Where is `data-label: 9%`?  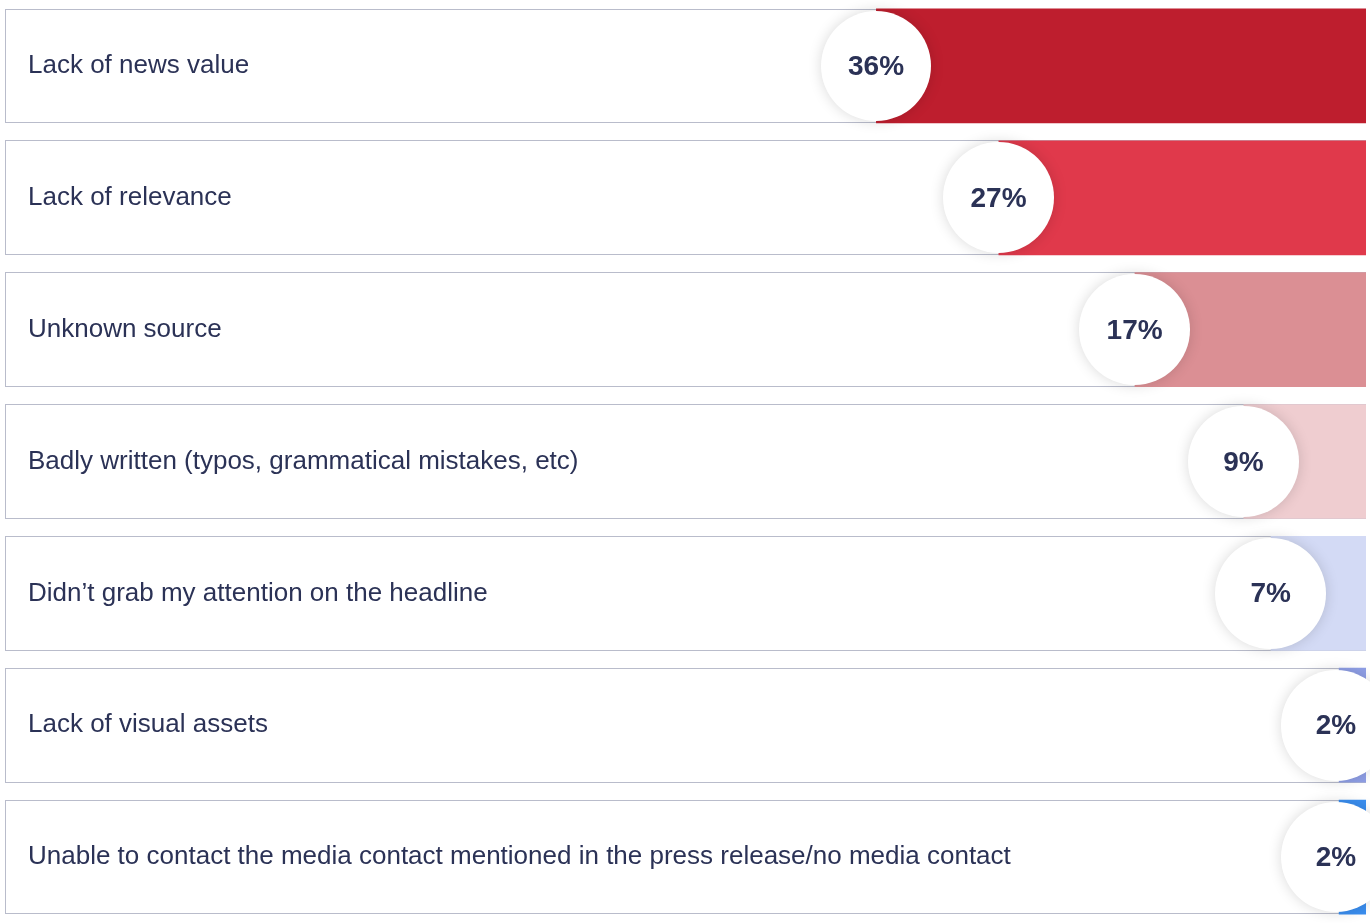 data-label: 9% is located at coordinates (1243, 461).